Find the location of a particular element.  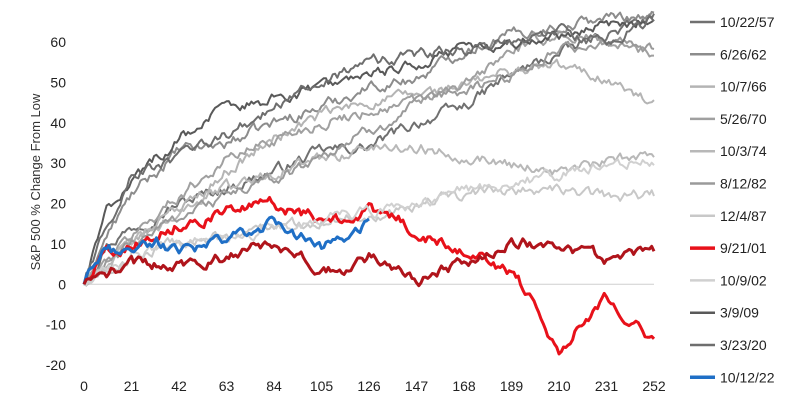

y-tick-label: 40 is located at coordinates (58, 123).